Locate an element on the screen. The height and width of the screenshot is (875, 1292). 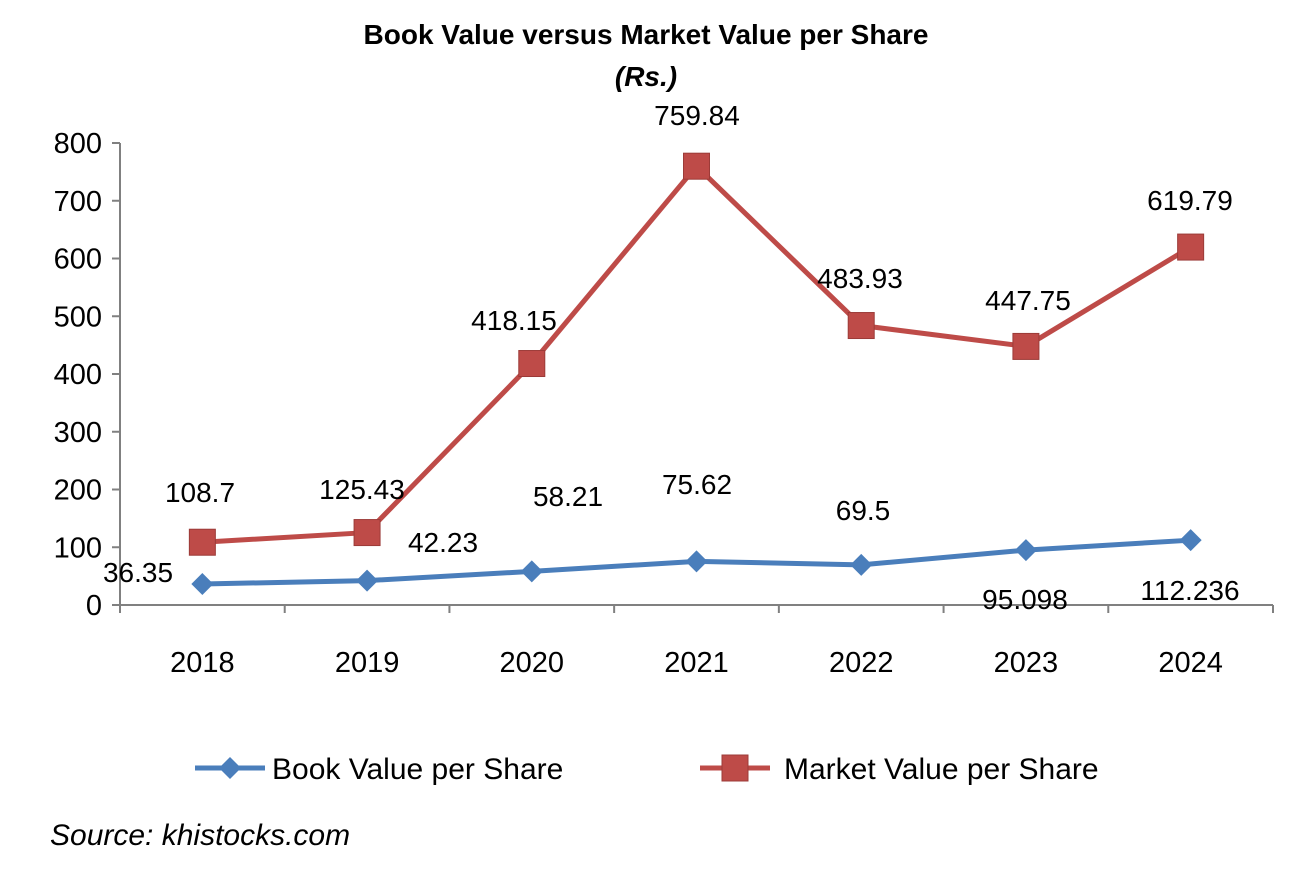
data-label: 75.62 is located at coordinates (697, 484).